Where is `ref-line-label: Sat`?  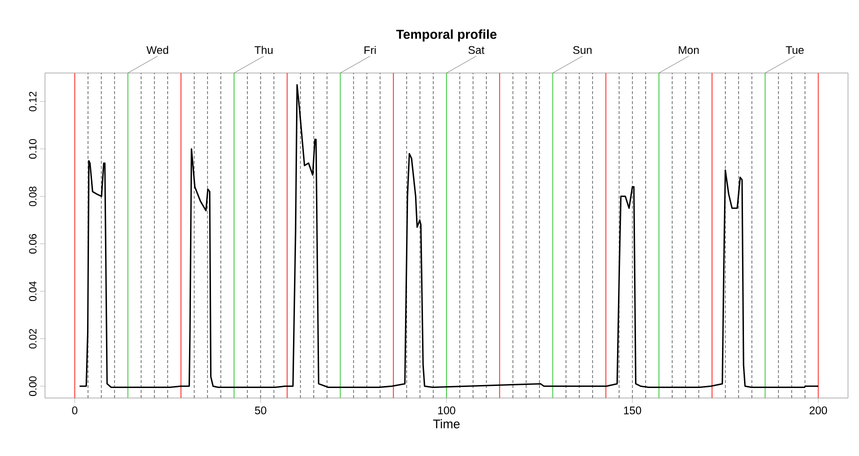
ref-line-label: Sat is located at coordinates (476, 50).